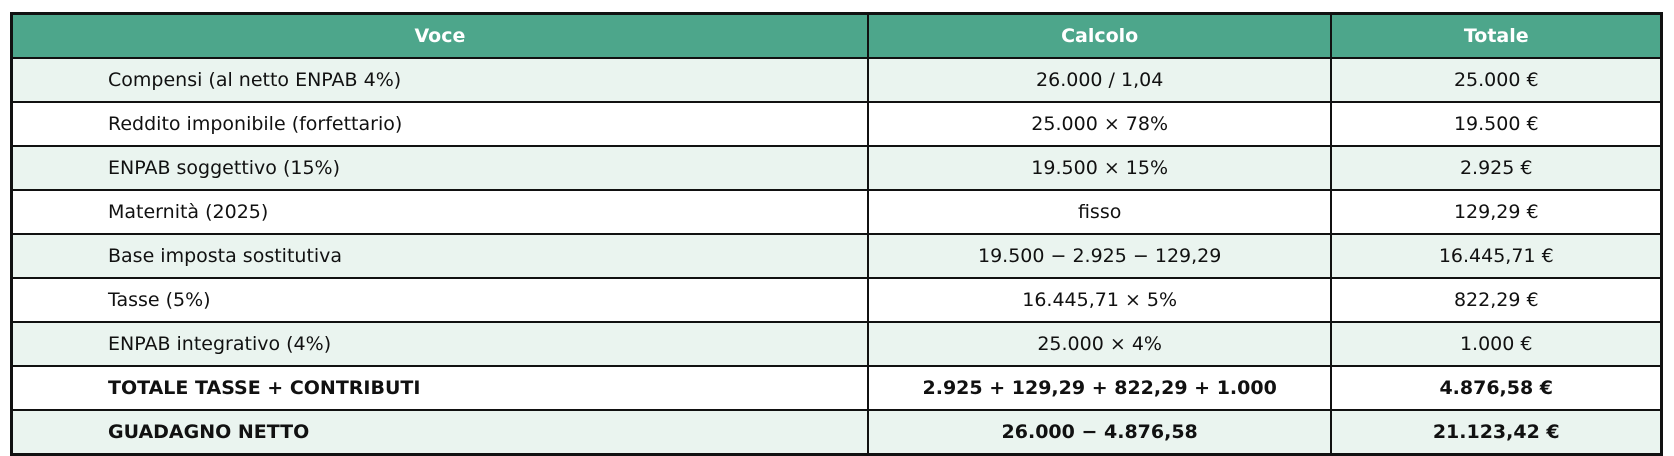 The image size is (1674, 456). What do you see at coordinates (439, 168) in the screenshot?
I see `cell-voce: ENPAB soggettivo (15%)` at bounding box center [439, 168].